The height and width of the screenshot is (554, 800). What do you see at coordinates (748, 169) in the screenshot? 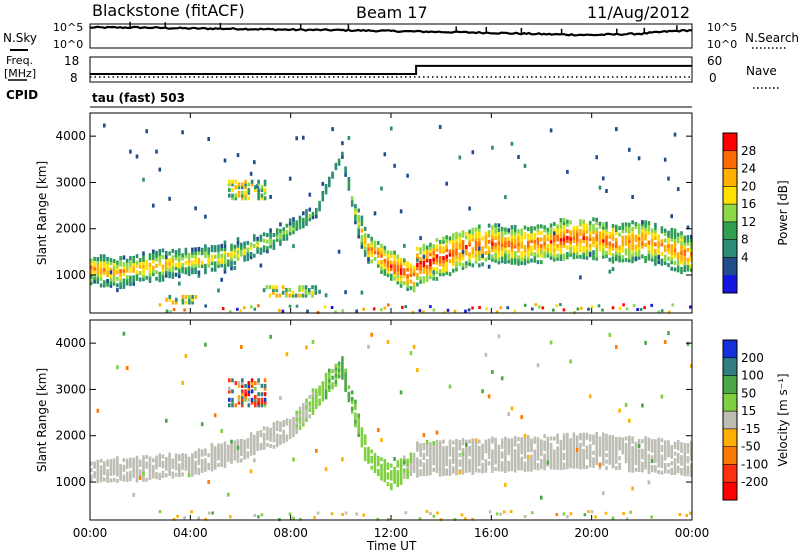
I see `colorbar-tick-label: 24` at bounding box center [748, 169].